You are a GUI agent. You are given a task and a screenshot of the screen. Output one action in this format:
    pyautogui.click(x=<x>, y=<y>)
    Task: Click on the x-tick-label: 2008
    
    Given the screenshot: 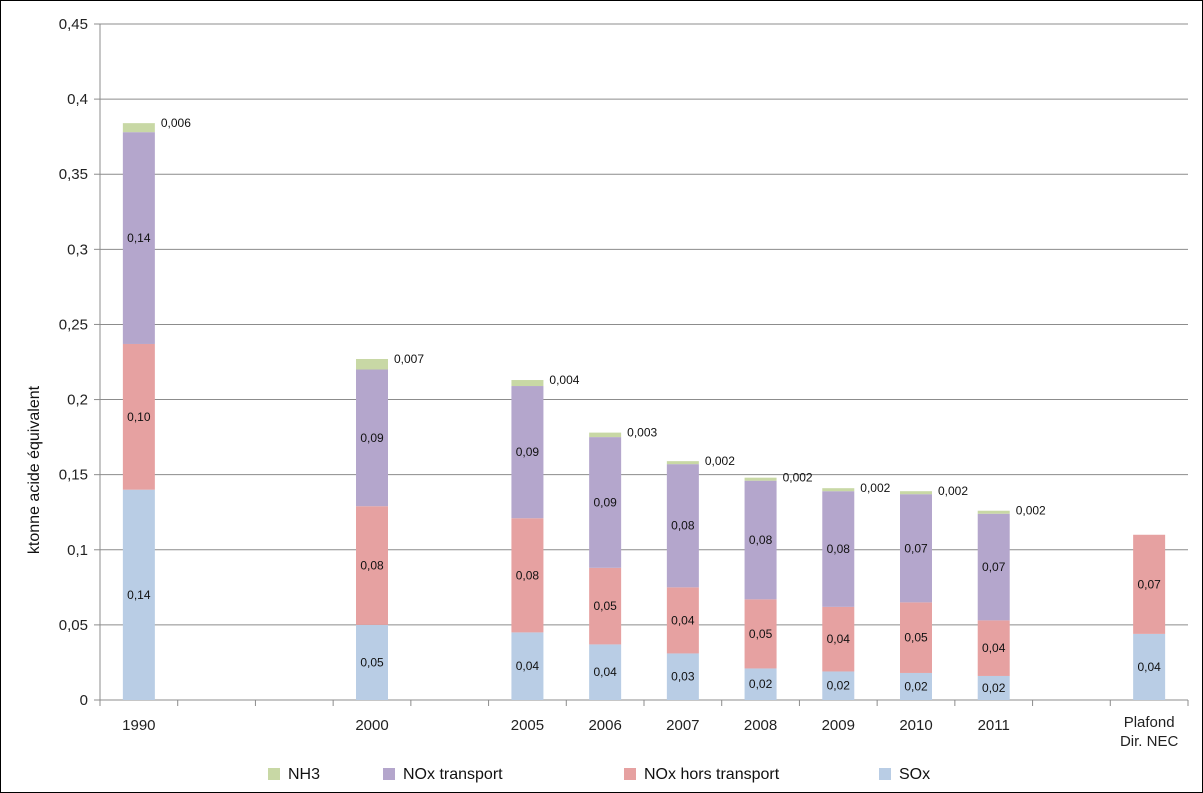 What is the action you would take?
    pyautogui.click(x=760, y=725)
    